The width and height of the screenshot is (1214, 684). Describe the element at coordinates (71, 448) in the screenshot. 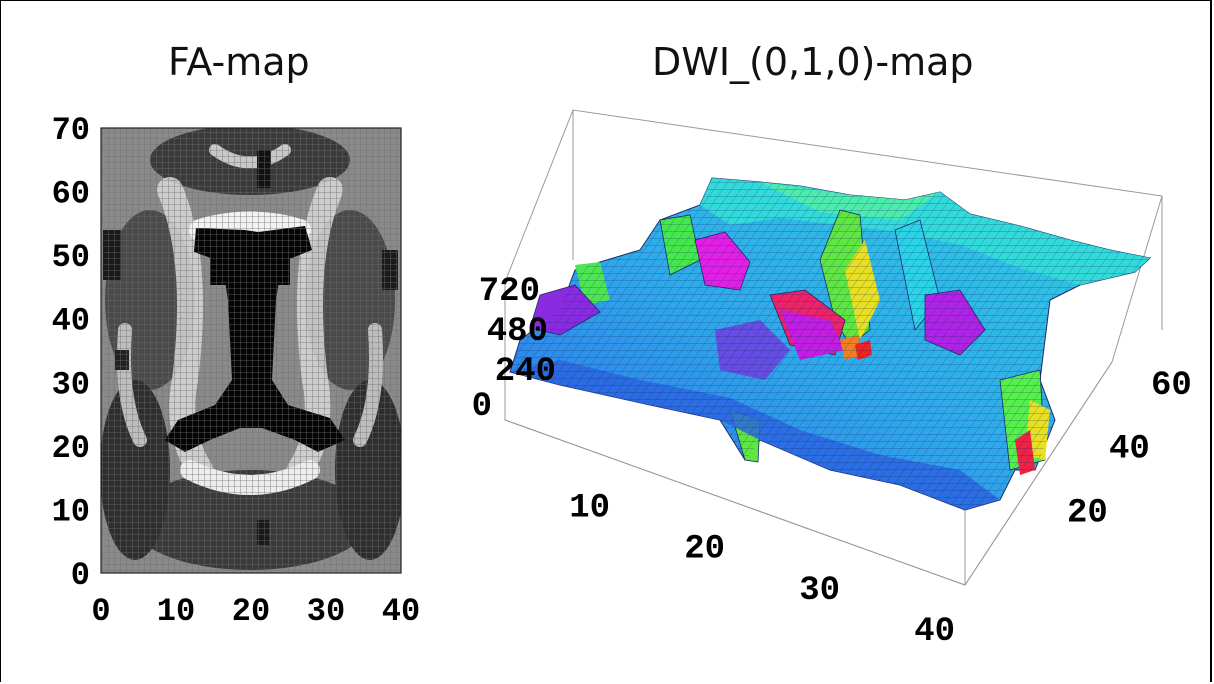

I see `fa-y-tick-label: 20` at that location.